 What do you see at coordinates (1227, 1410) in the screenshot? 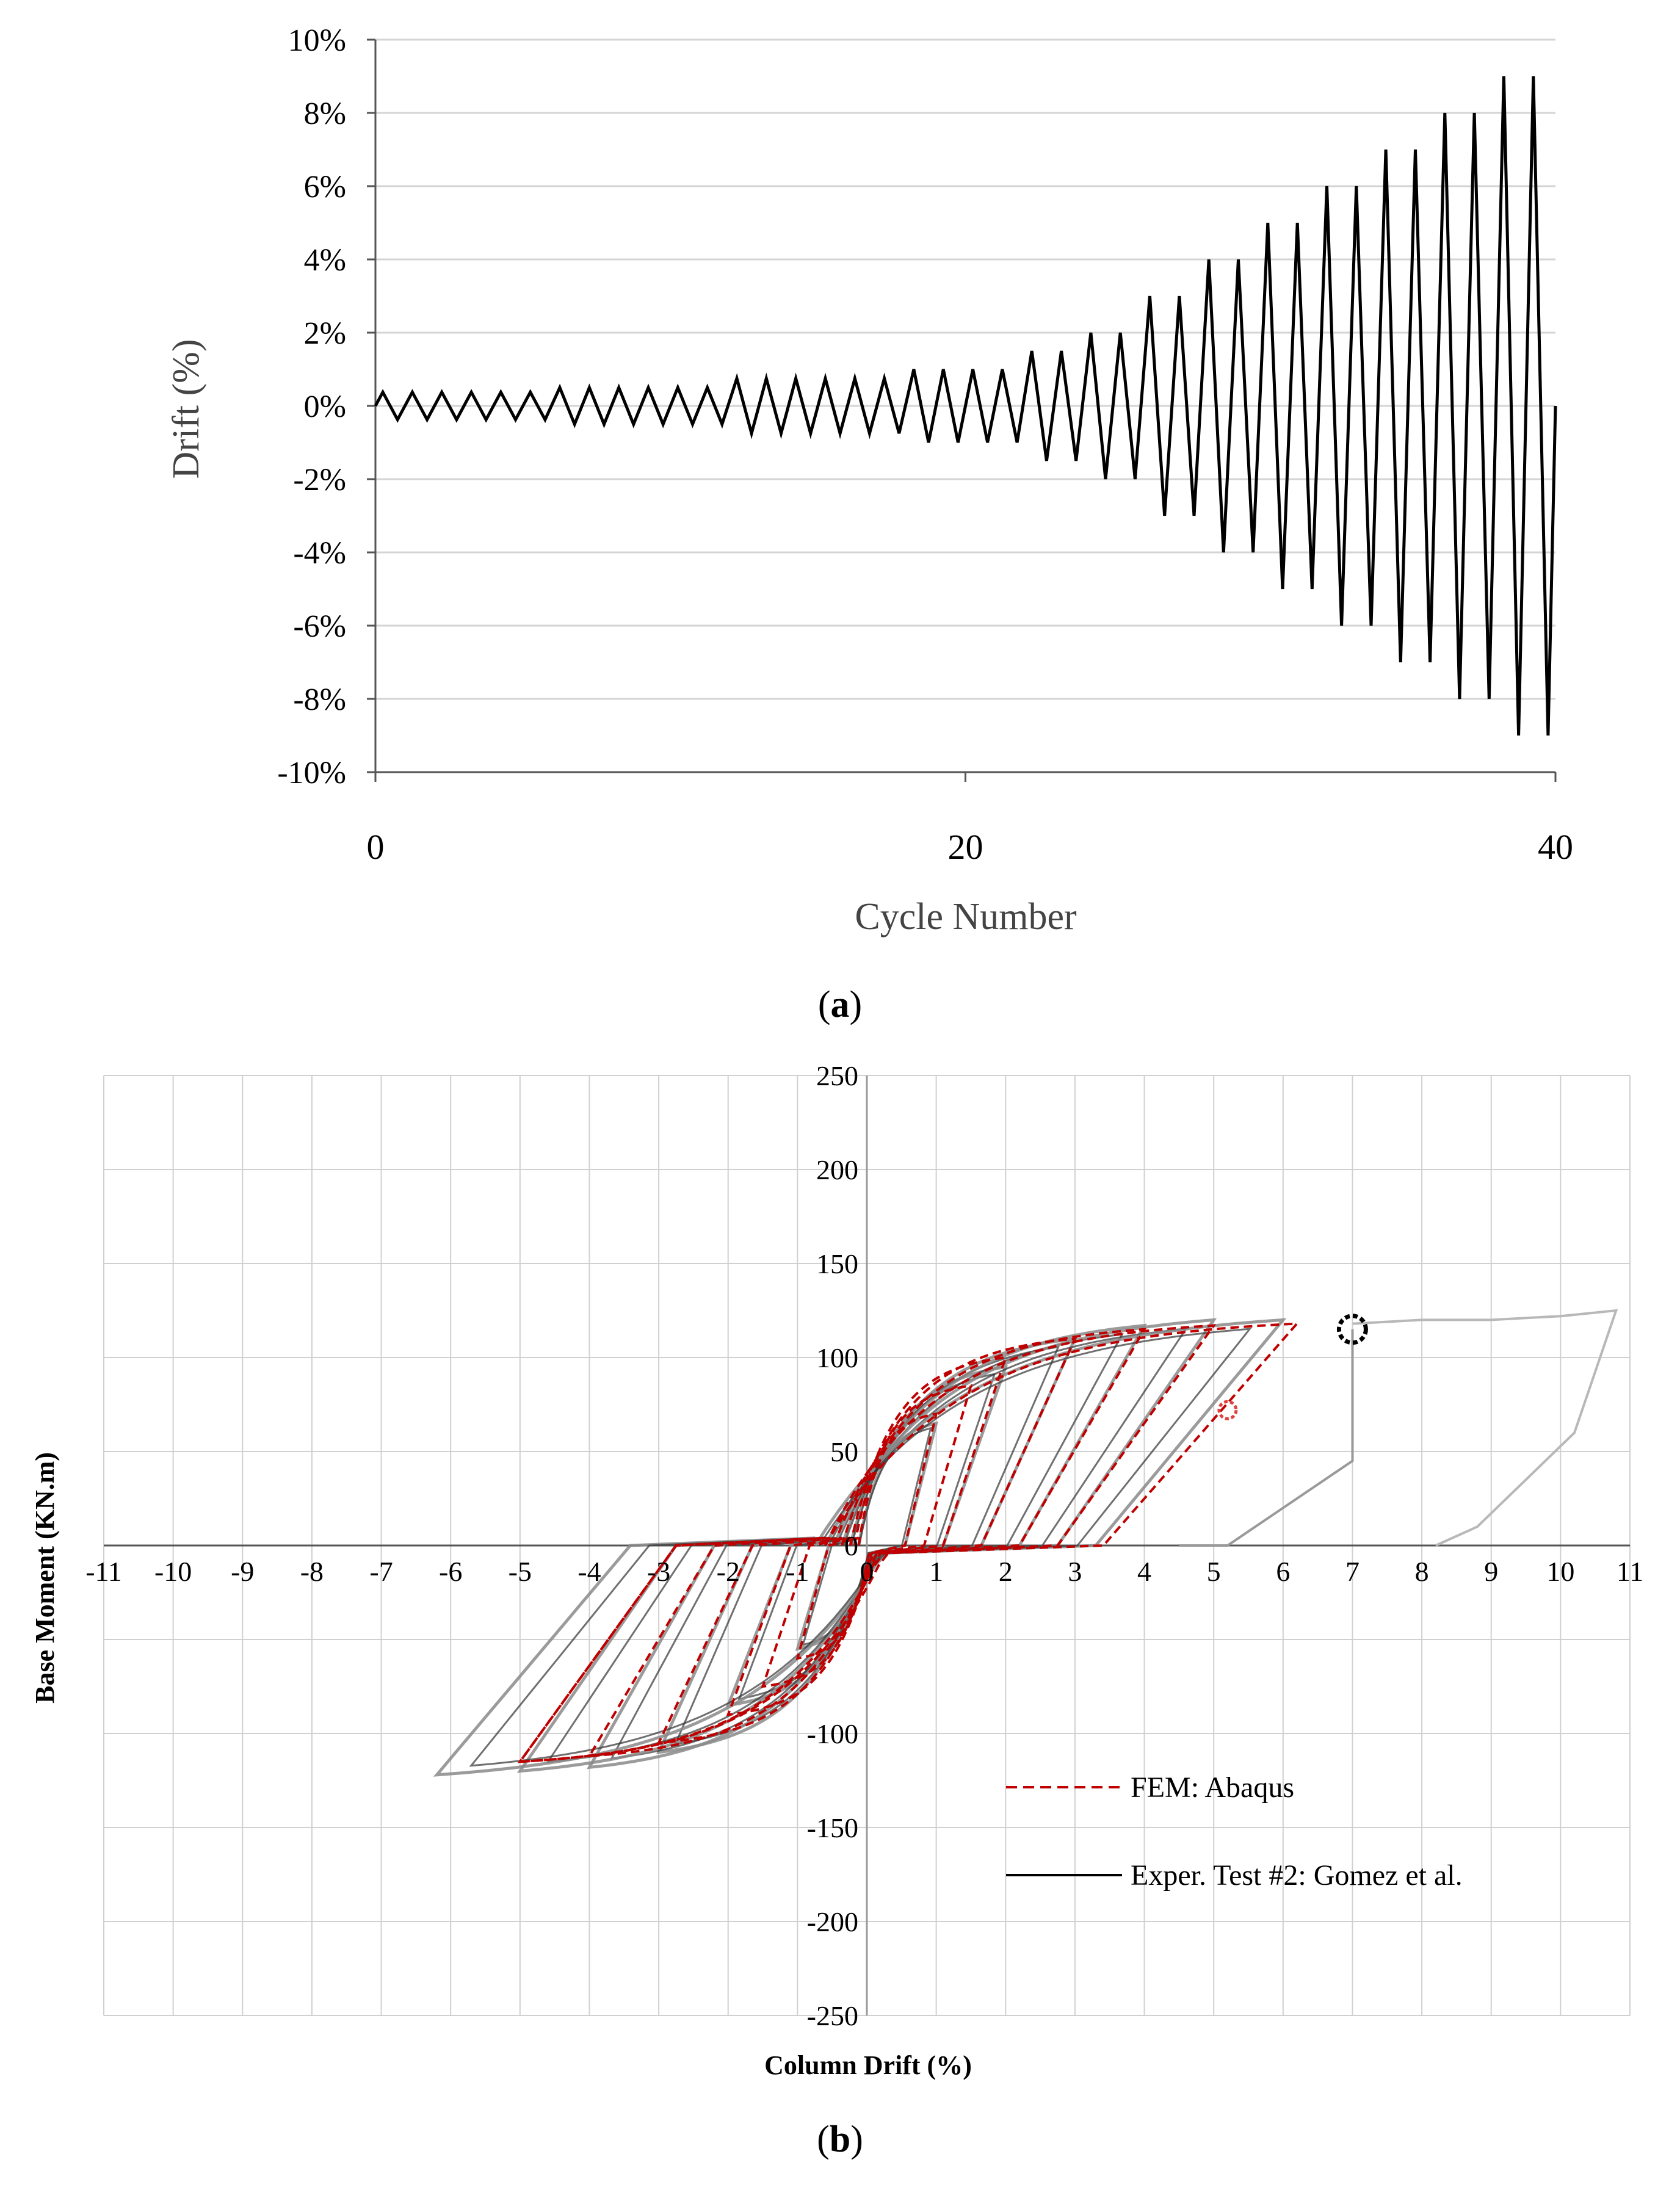
I see `fem-failure-marker` at bounding box center [1227, 1410].